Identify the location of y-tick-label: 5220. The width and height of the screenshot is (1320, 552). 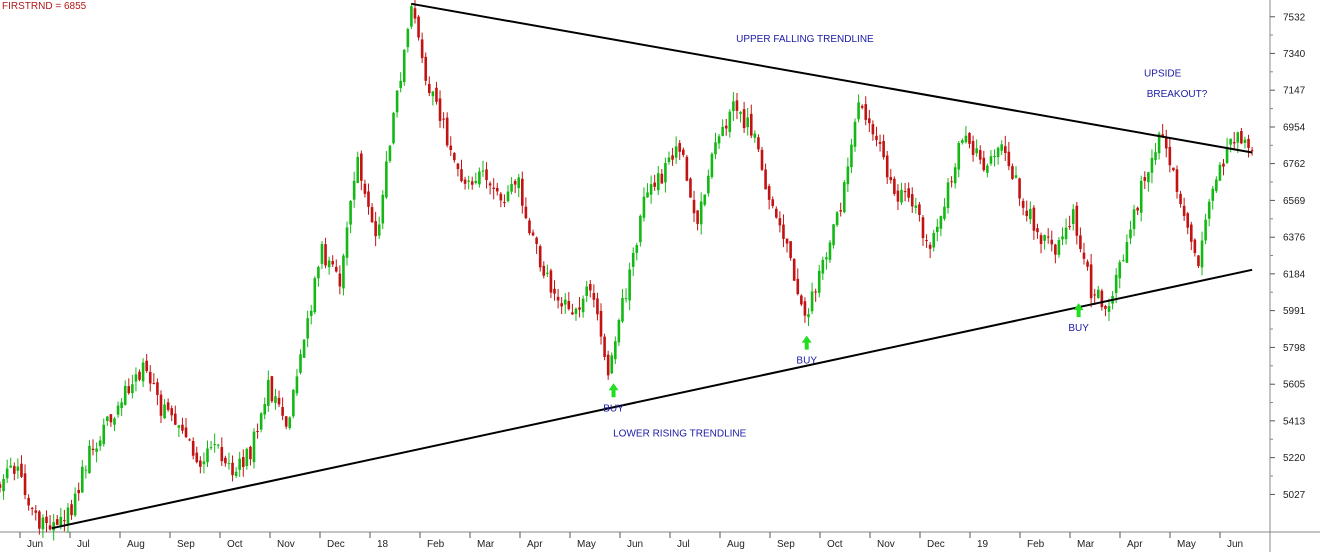
(1294, 458).